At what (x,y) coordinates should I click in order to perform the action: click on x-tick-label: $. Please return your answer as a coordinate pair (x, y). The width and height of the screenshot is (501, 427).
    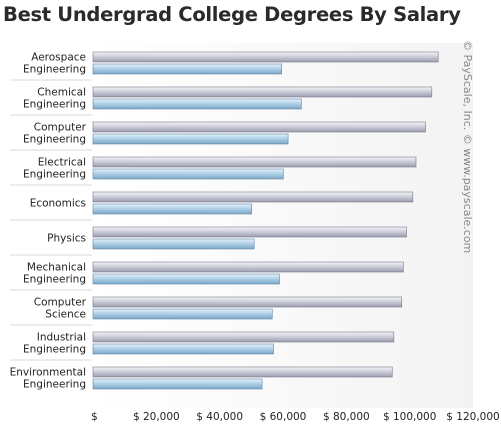
    Looking at the image, I should click on (94, 417).